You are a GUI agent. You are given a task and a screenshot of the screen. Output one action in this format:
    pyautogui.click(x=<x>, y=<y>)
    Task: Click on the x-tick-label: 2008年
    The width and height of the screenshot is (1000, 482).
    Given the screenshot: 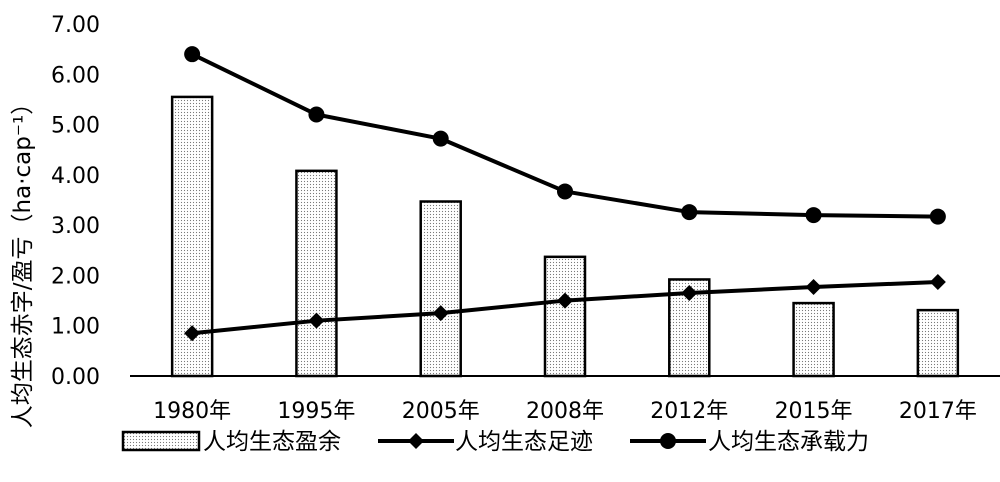 What is the action you would take?
    pyautogui.click(x=565, y=411)
    